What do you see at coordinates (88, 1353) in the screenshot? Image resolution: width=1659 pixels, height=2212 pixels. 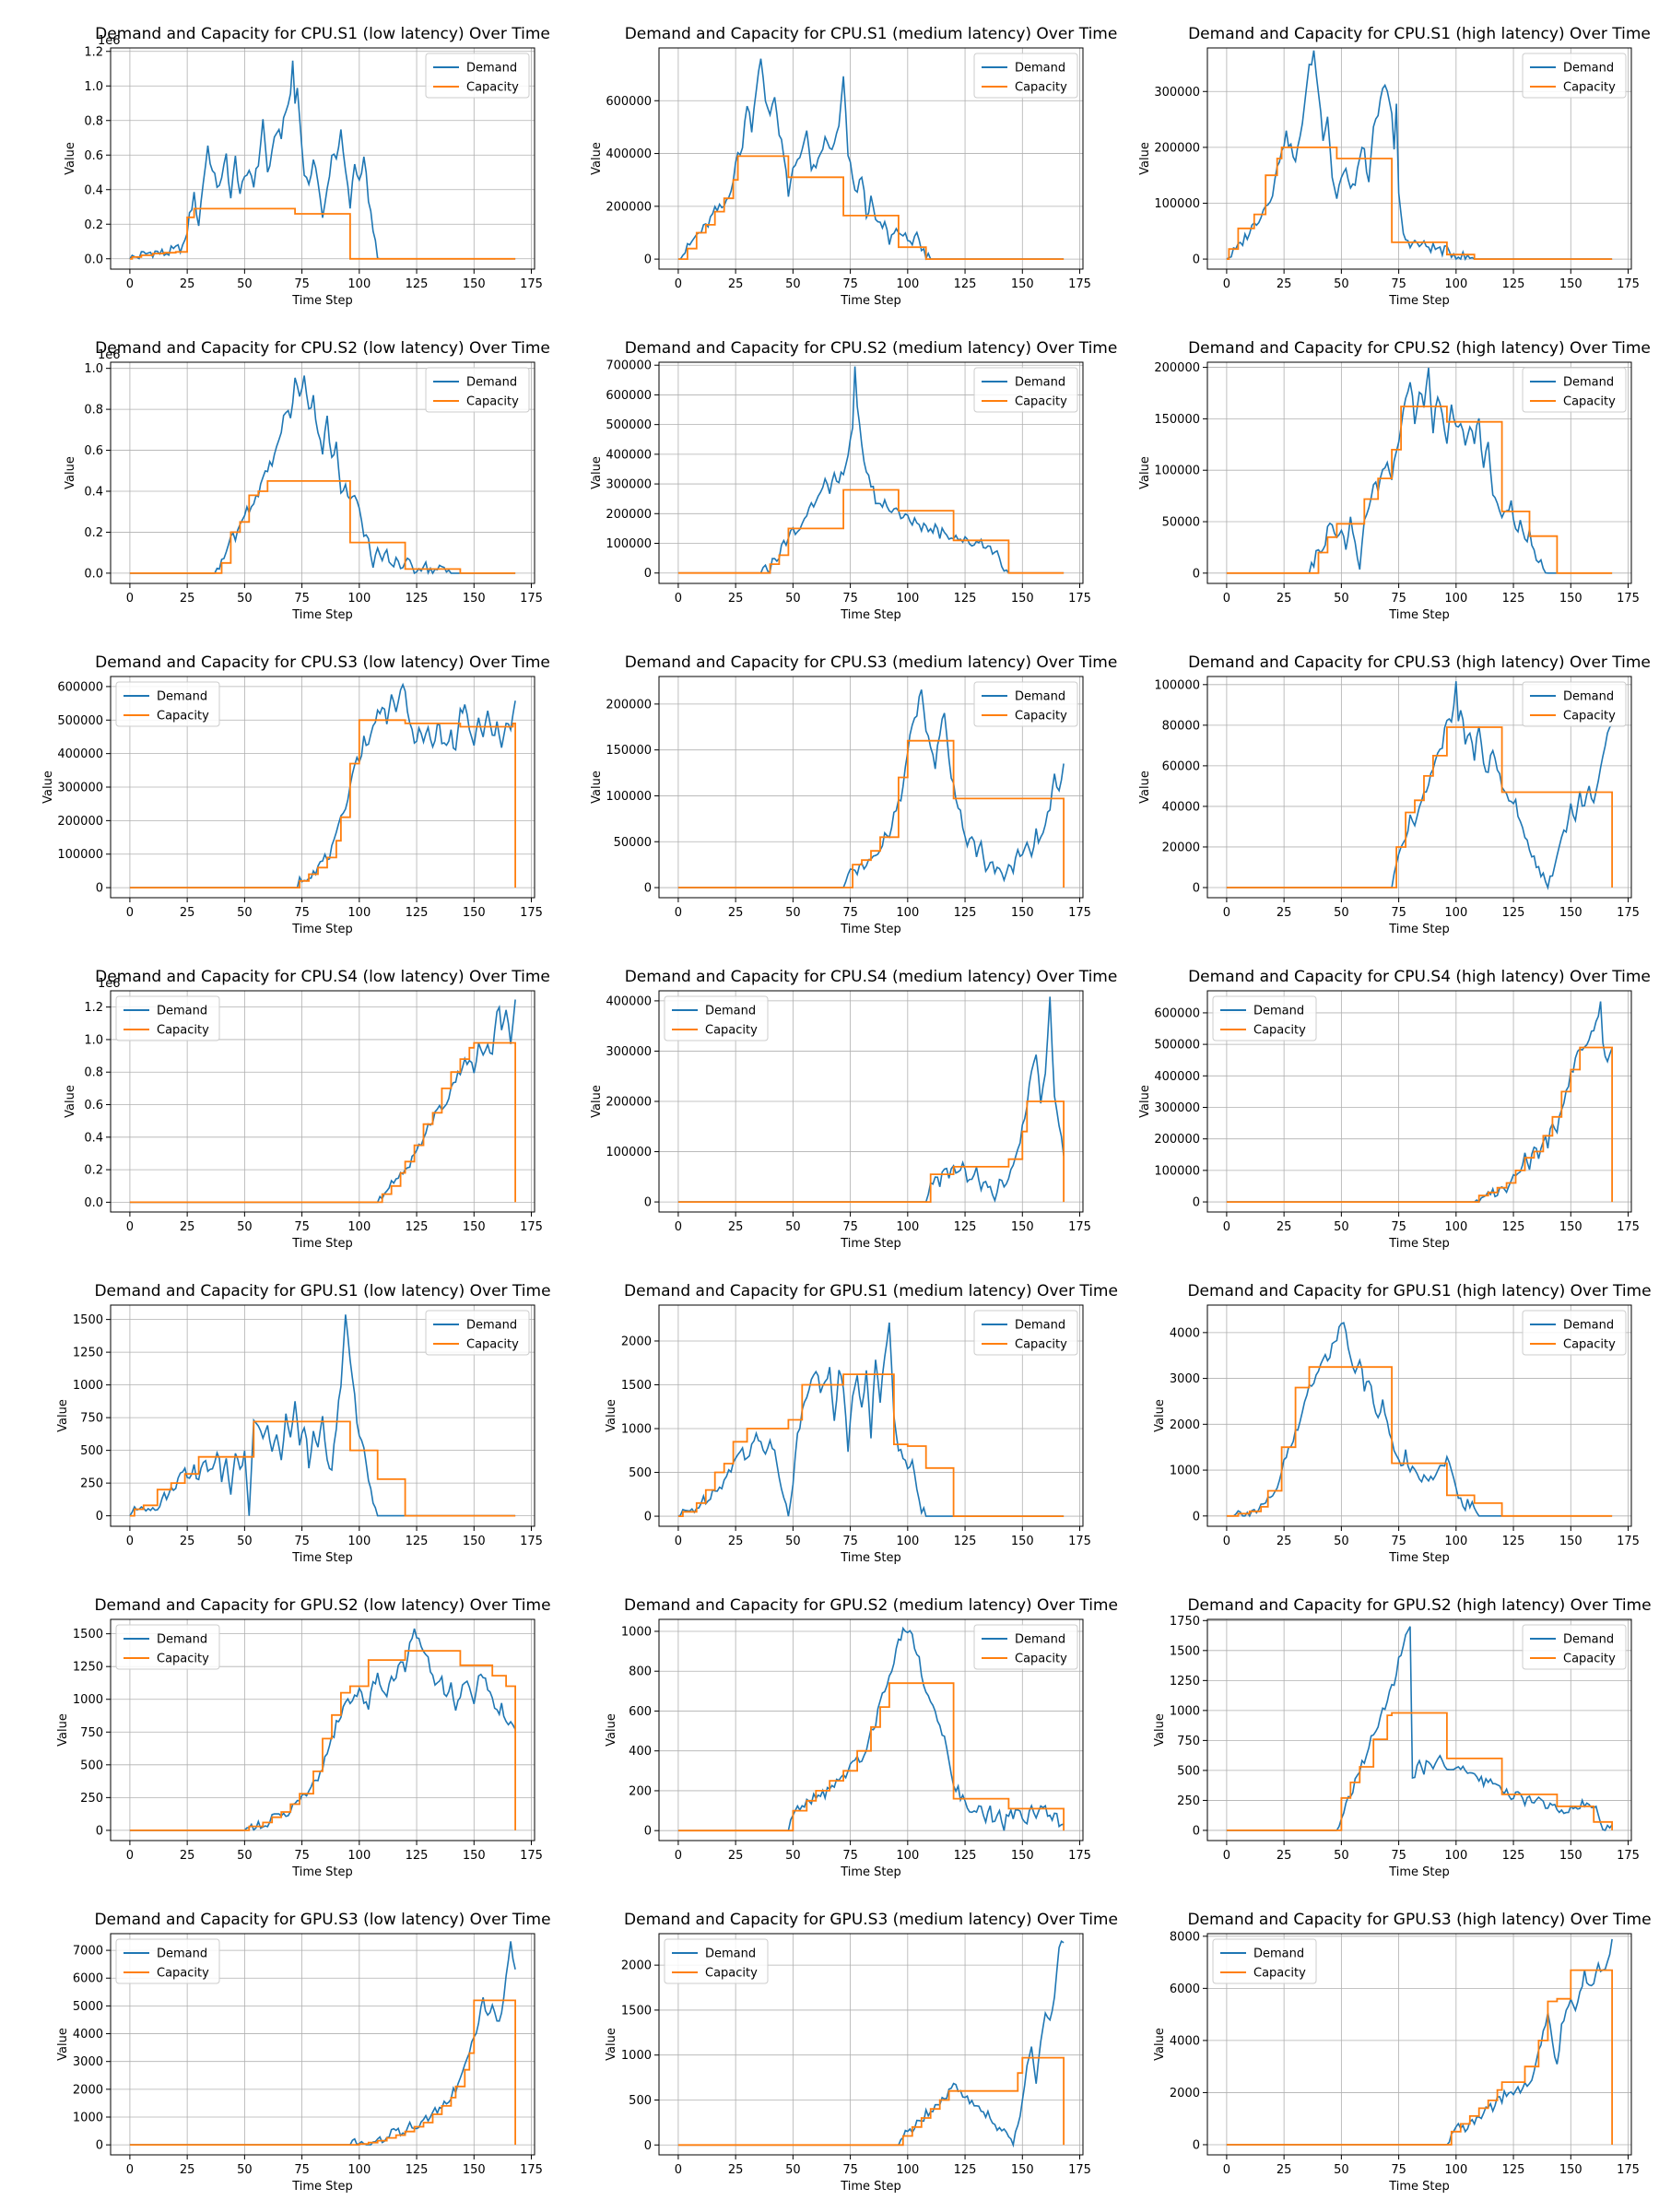 I see `y-tick-label: 1250` at bounding box center [88, 1353].